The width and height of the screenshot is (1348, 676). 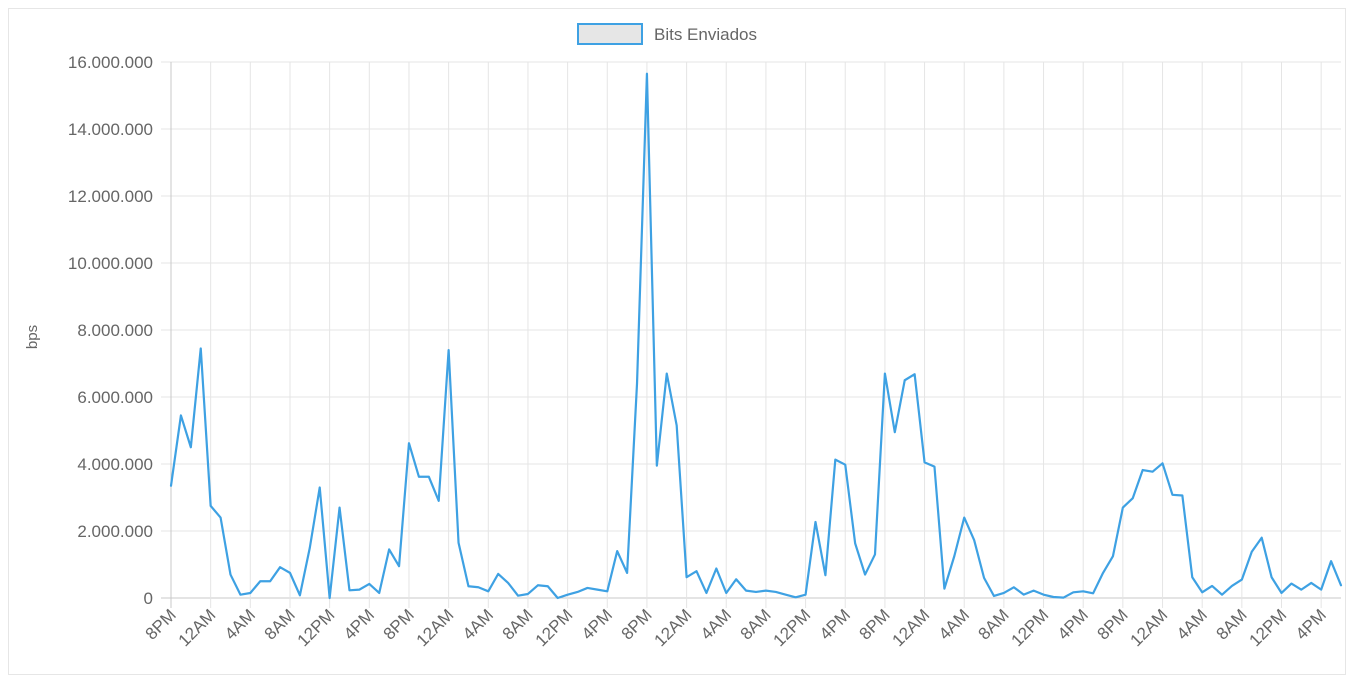 I want to click on y-tick-label: 8.000.000, so click(x=115, y=330).